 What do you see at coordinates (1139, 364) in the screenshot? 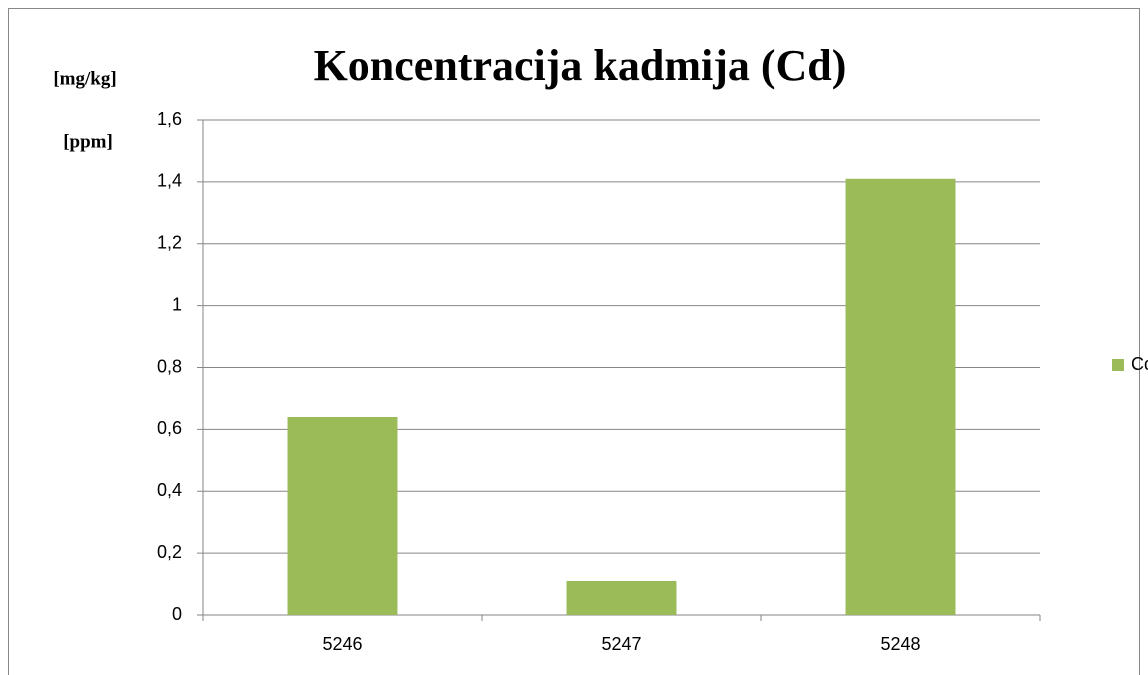
I see `legend-label: Cd` at bounding box center [1139, 364].